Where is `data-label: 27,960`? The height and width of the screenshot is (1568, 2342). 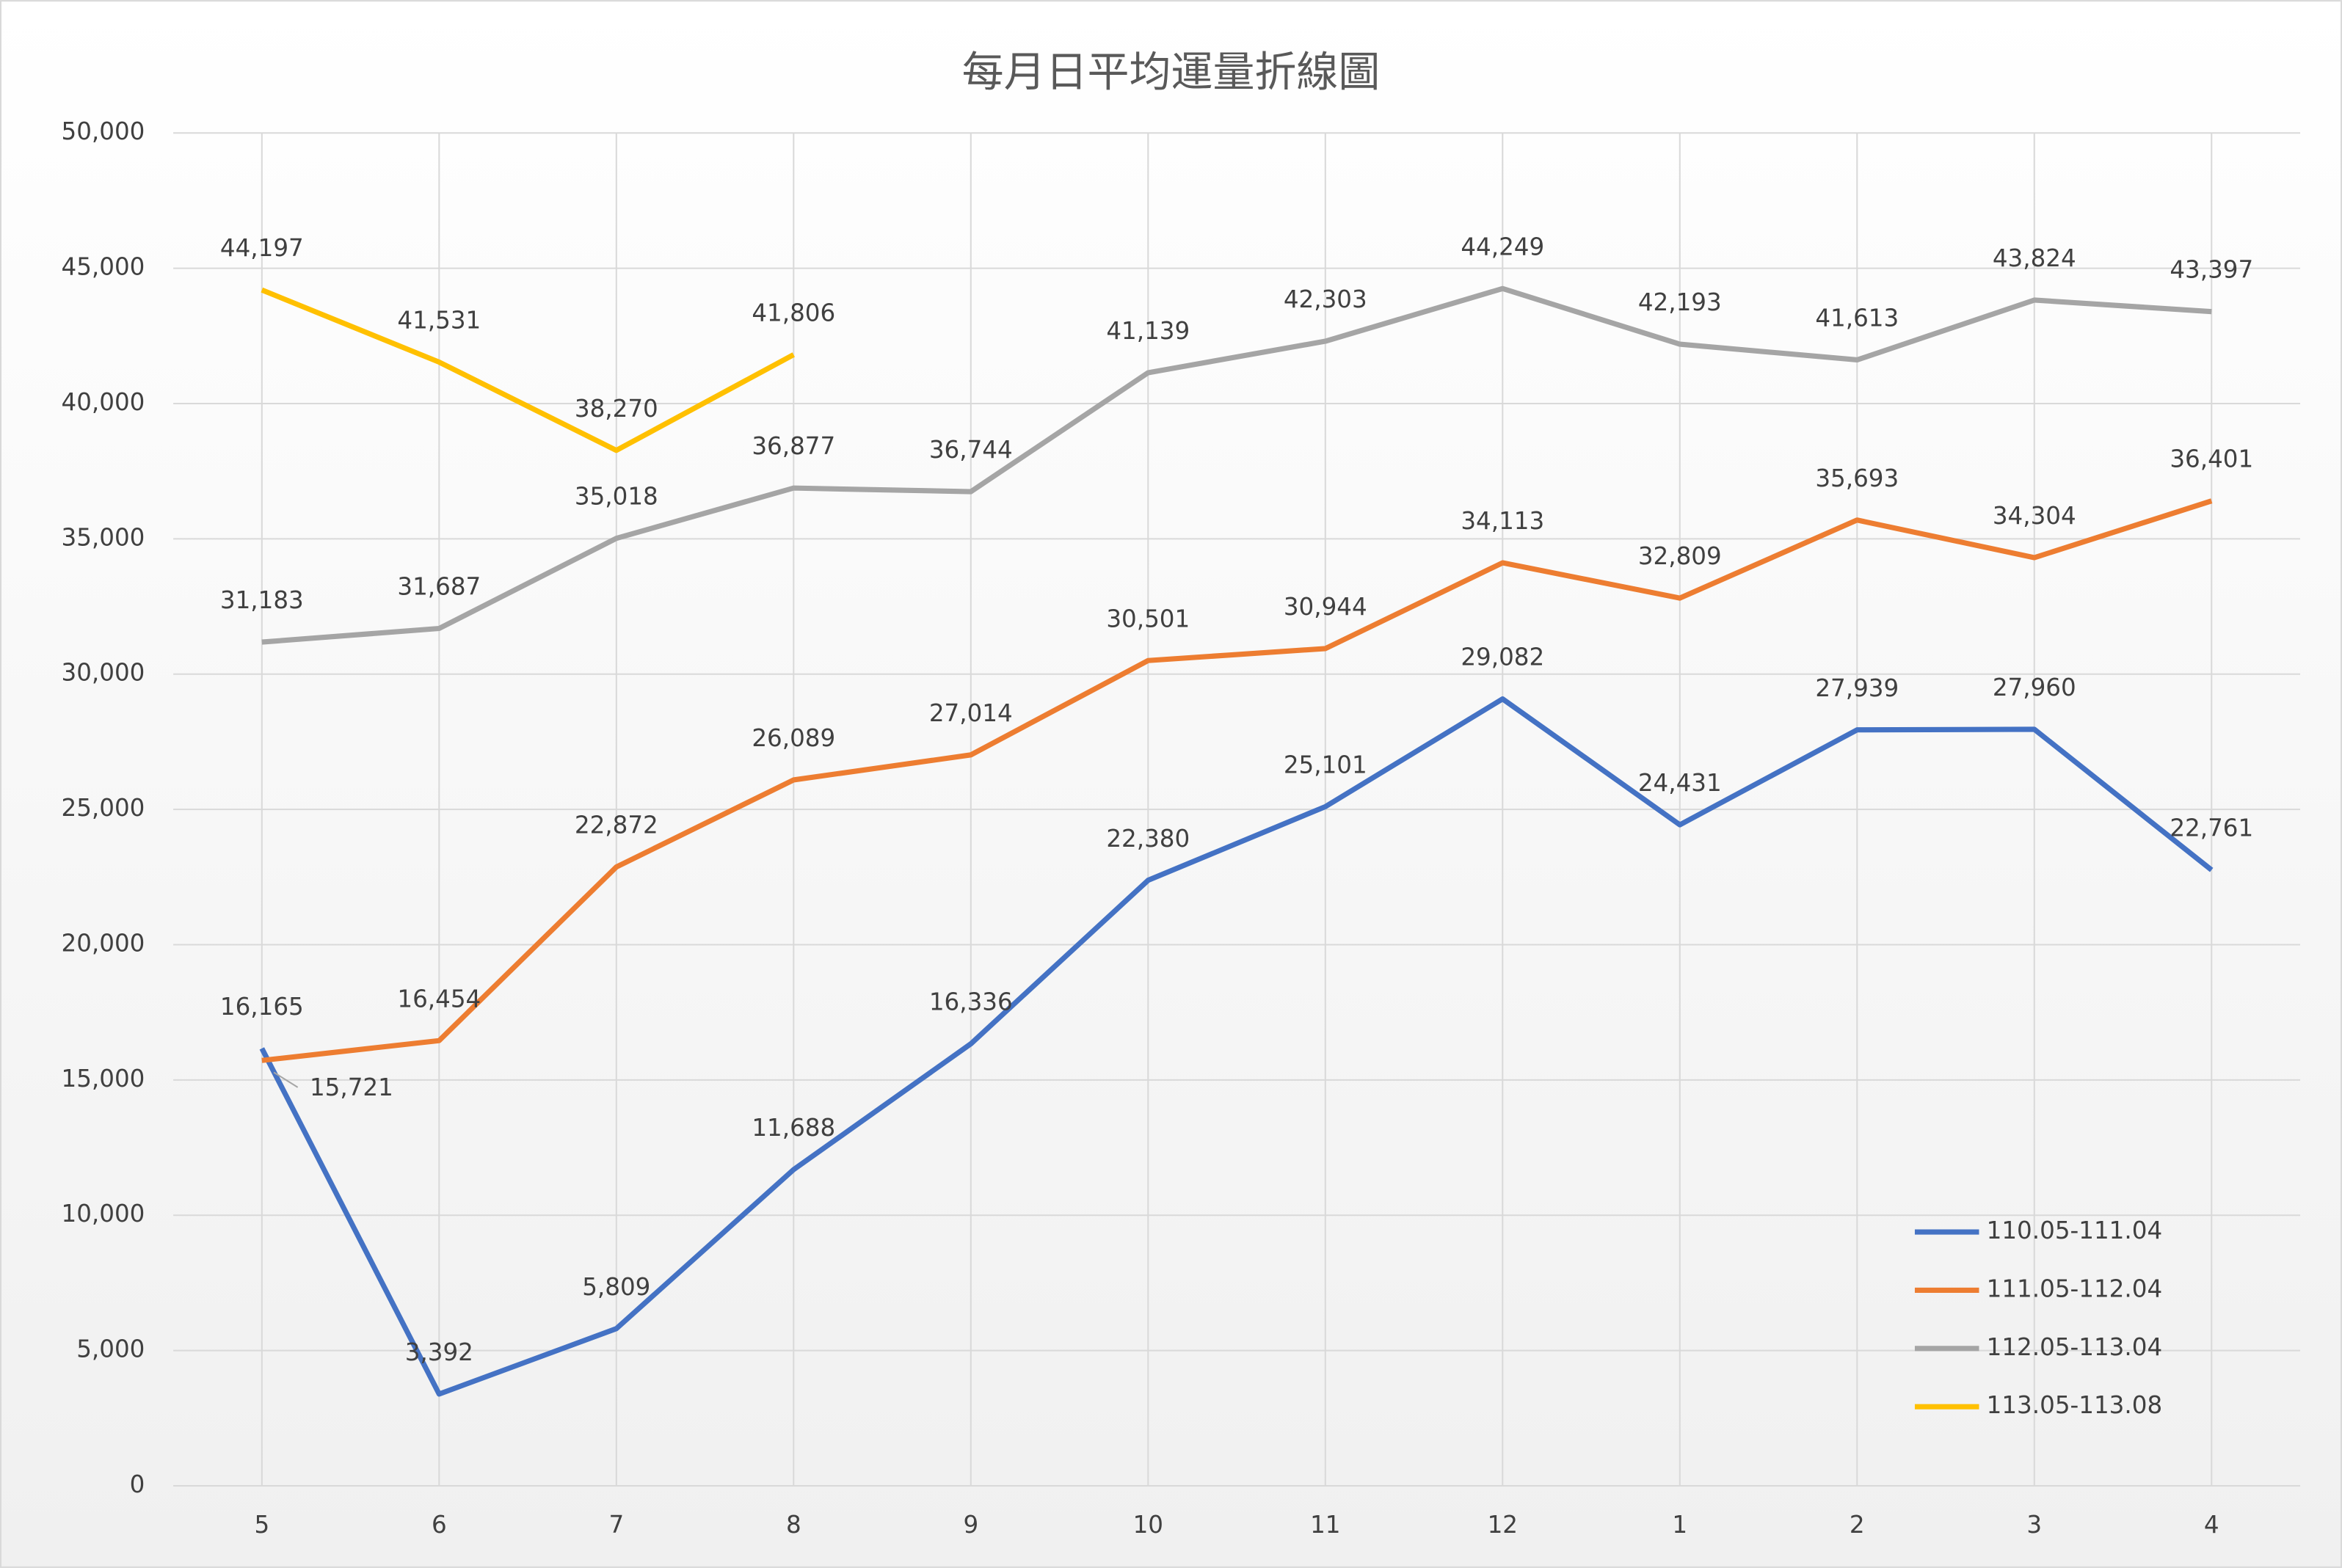
data-label: 27,960 is located at coordinates (2034, 688).